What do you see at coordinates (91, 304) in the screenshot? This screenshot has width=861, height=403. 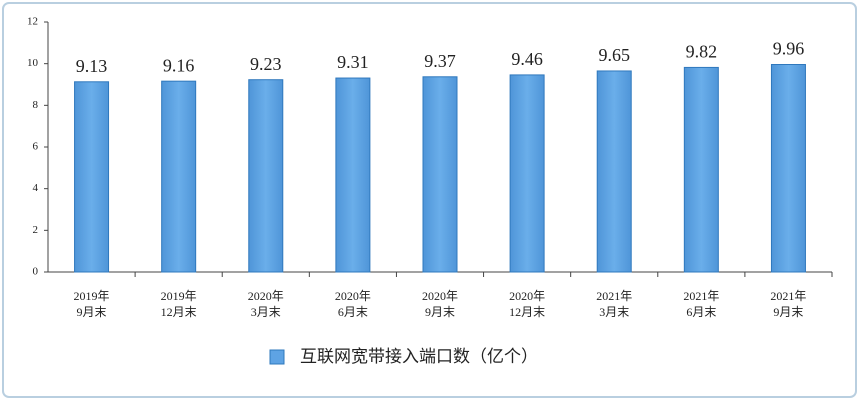 I see `x-tick-label: 2019年 9月末` at bounding box center [91, 304].